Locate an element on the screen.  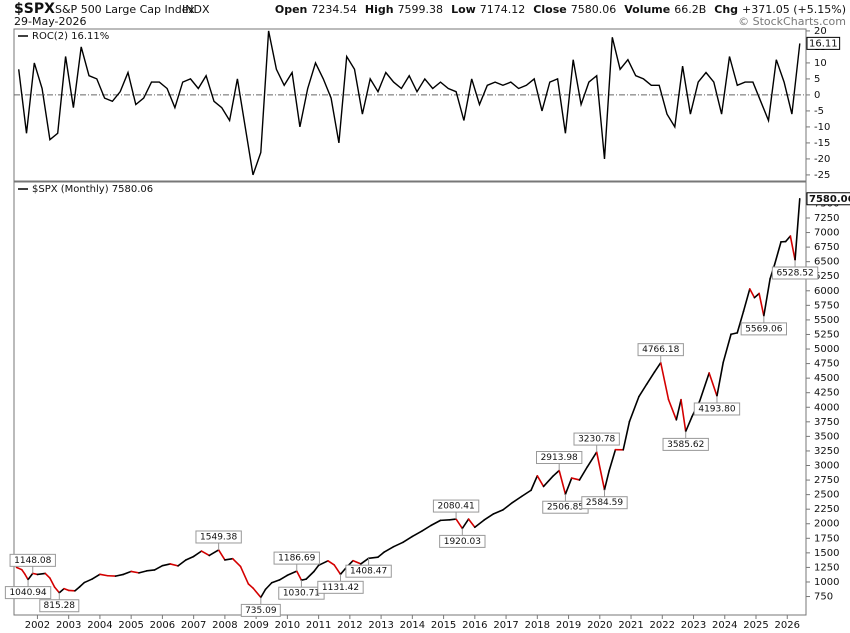
legend-label: $SPX (Monthly) 7580.06 is located at coordinates (92, 189).